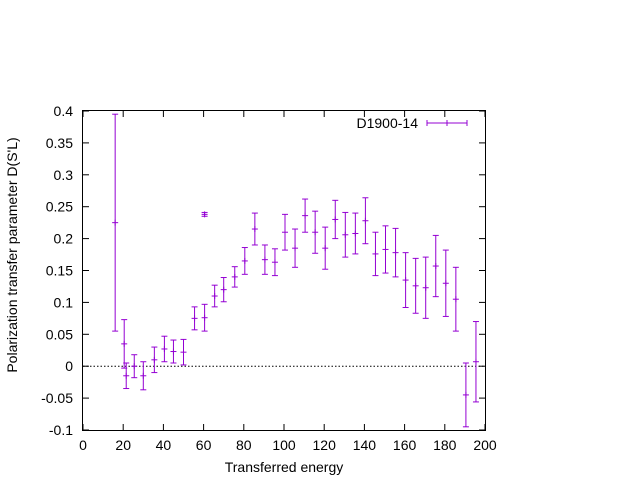 The width and height of the screenshot is (640, 480). What do you see at coordinates (64, 239) in the screenshot?
I see `y-tick-label: 0.2` at bounding box center [64, 239].